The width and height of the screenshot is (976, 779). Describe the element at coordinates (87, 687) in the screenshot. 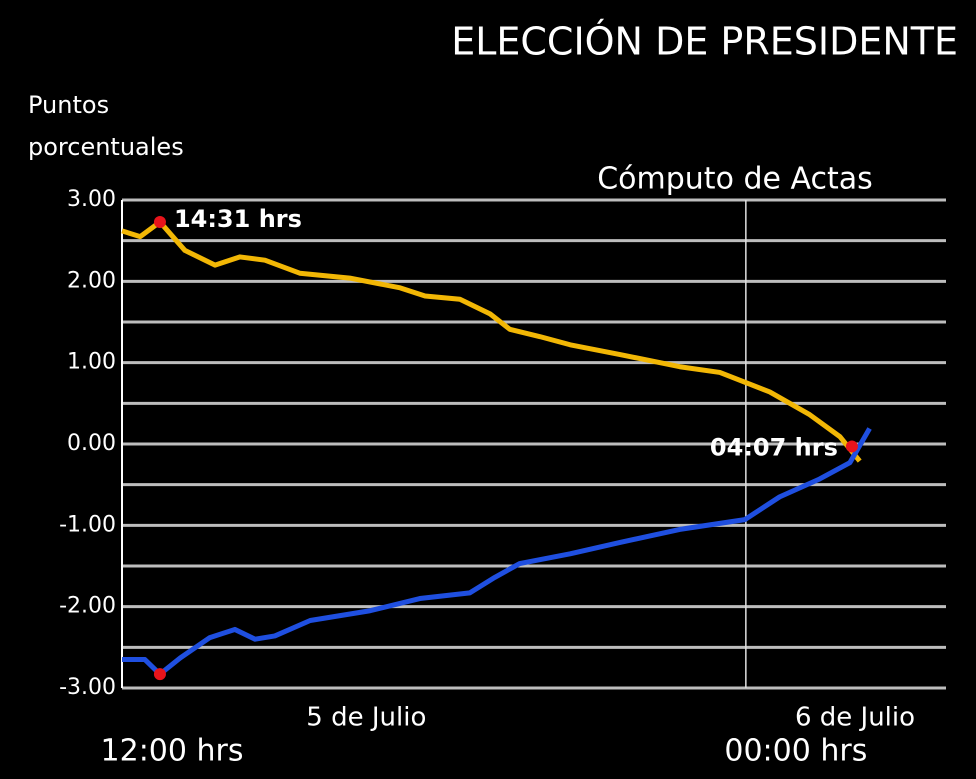

I see `y-tick-label: -3.00` at that location.